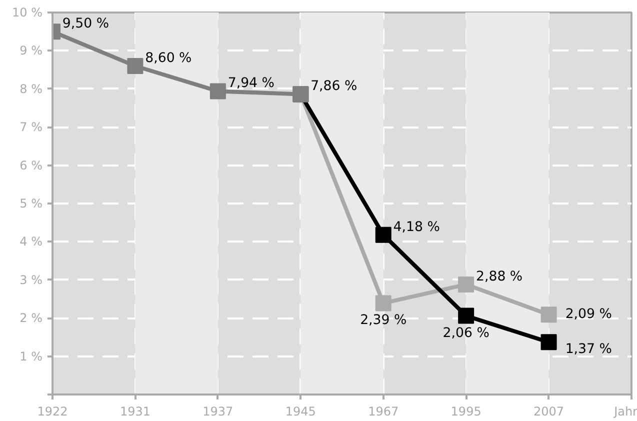 The image size is (637, 421). Describe the element at coordinates (52, 411) in the screenshot. I see `x-tick-label: 1922` at that location.